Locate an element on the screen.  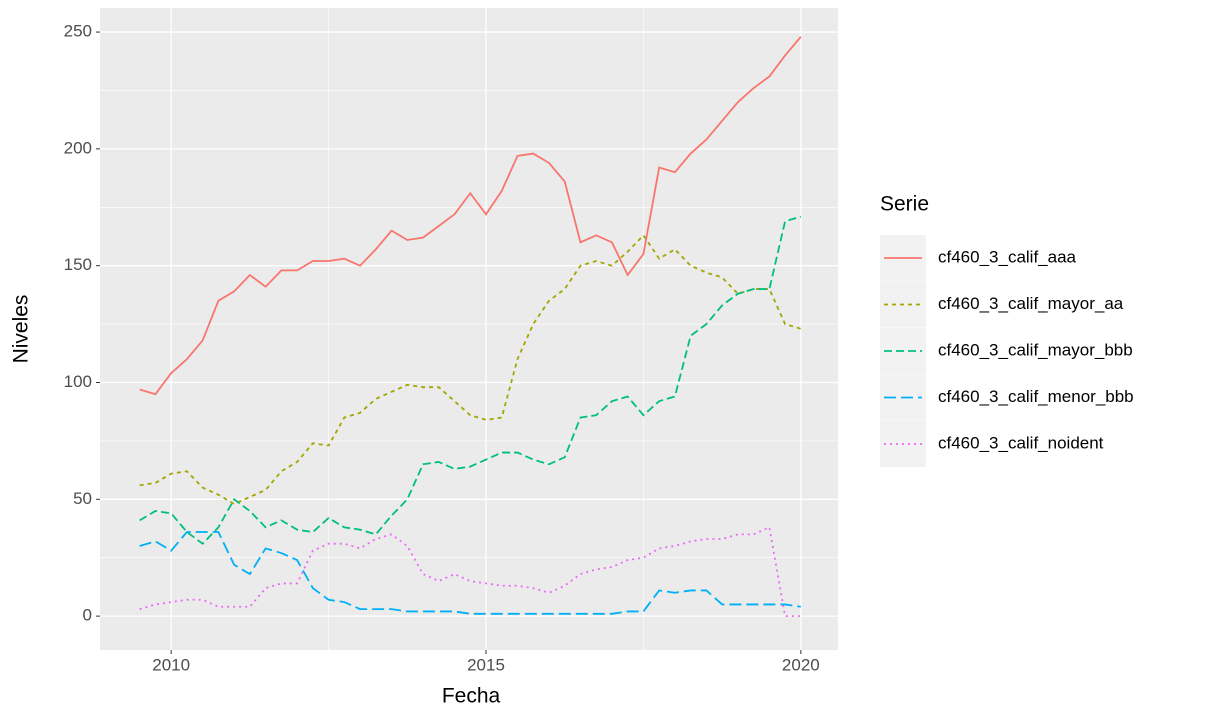
y-tick-label: 50 is located at coordinates (82, 498).